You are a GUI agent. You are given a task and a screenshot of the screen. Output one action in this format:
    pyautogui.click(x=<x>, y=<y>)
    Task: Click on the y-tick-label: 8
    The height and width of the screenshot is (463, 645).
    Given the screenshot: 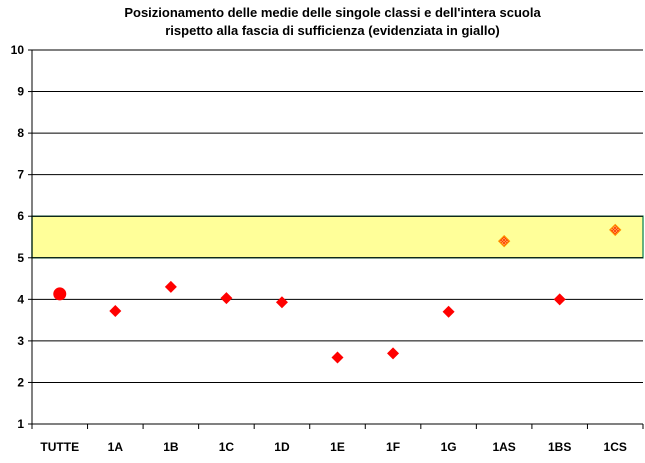 What is the action you would take?
    pyautogui.click(x=20, y=133)
    